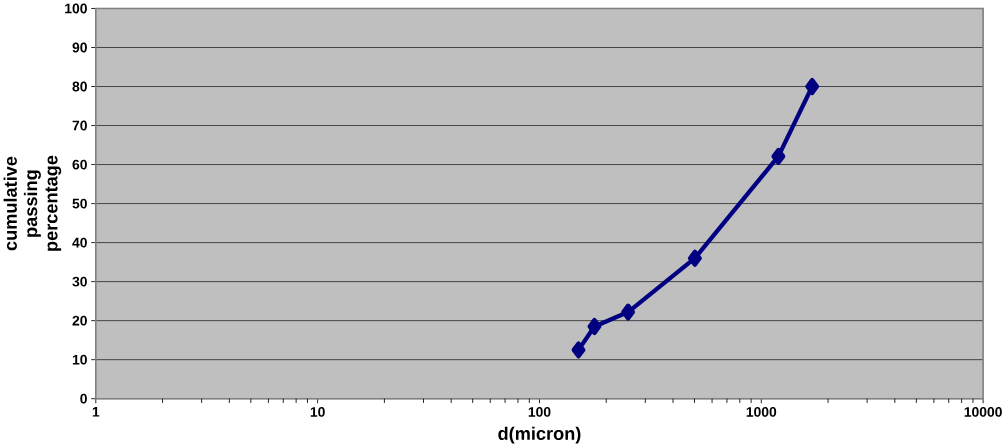 This screenshot has height=447, width=1006. Describe the element at coordinates (539, 411) in the screenshot. I see `x-tick-label: 100` at that location.